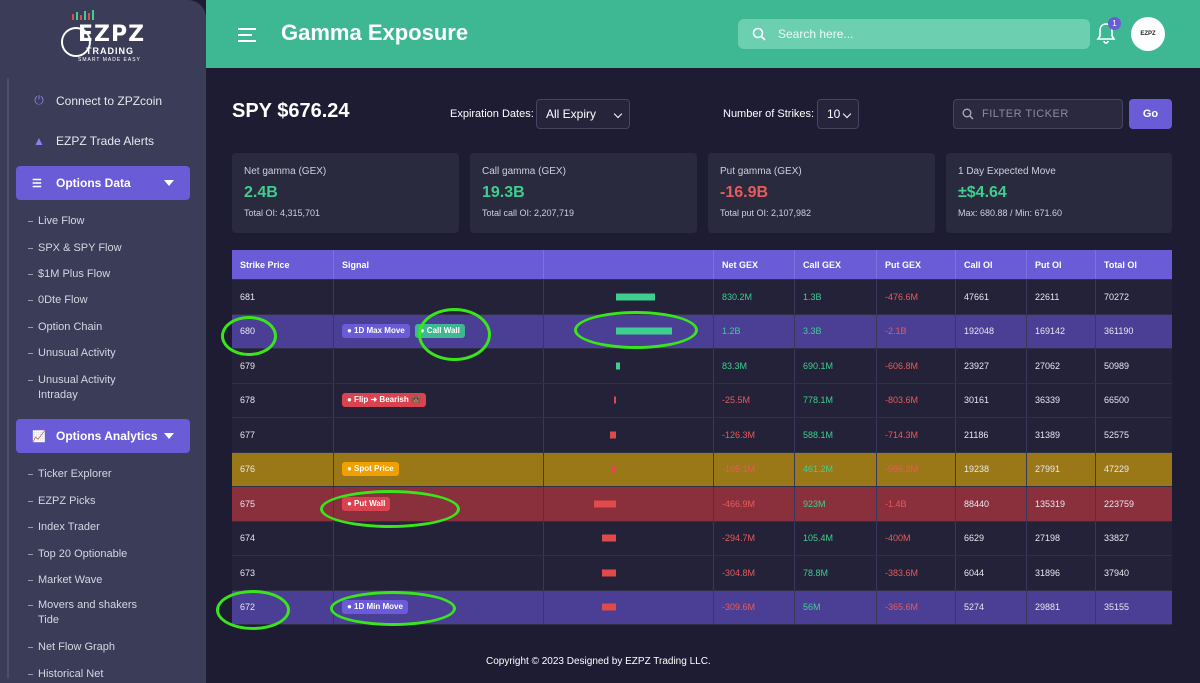 The width and height of the screenshot is (1200, 683). Describe the element at coordinates (1061, 607) in the screenshot. I see `cell-put-oi: 29881` at that location.